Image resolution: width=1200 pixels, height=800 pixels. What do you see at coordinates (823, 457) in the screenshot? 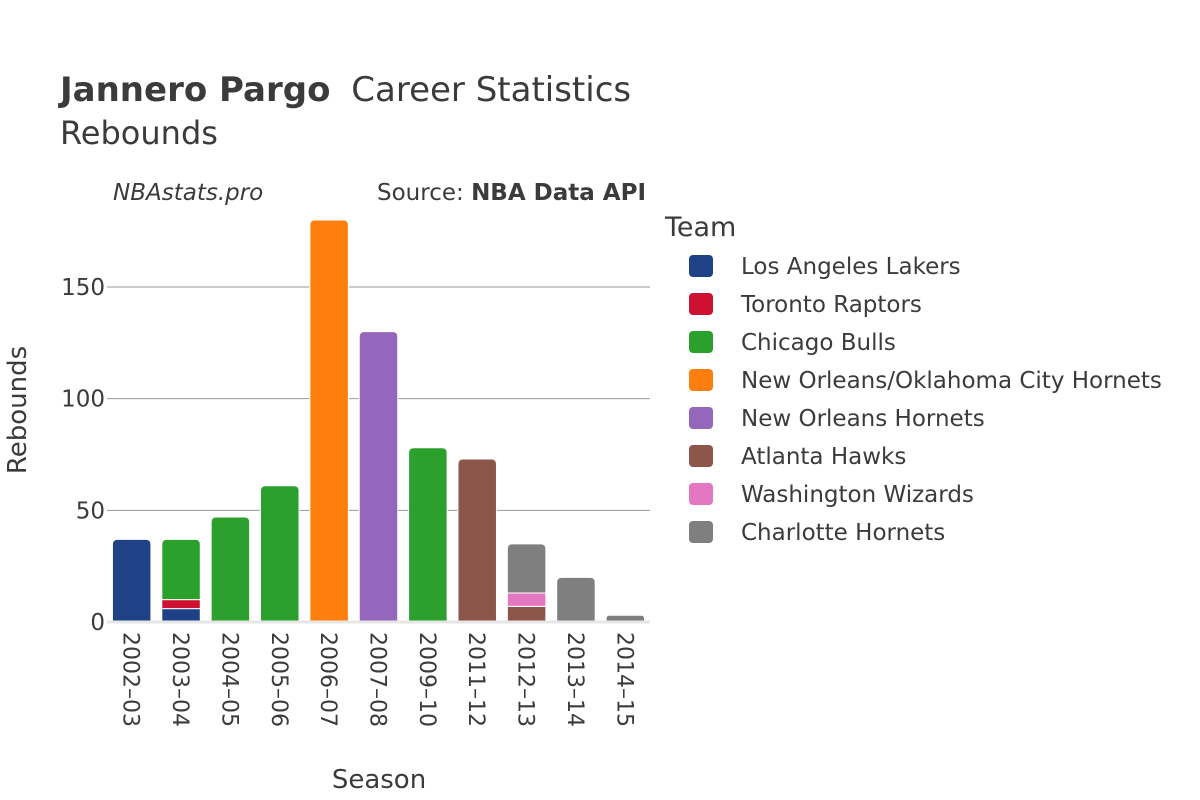
I see `legend-label: Atlanta Hawks` at bounding box center [823, 457].